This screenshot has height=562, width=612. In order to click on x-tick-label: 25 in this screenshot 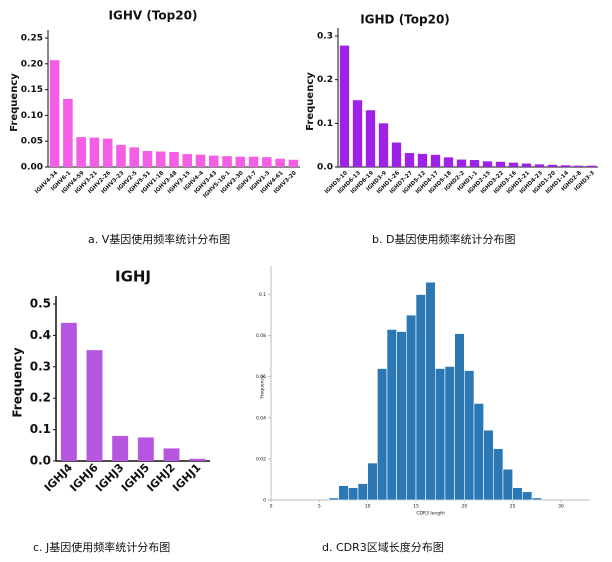, I will do `click(513, 507)`.